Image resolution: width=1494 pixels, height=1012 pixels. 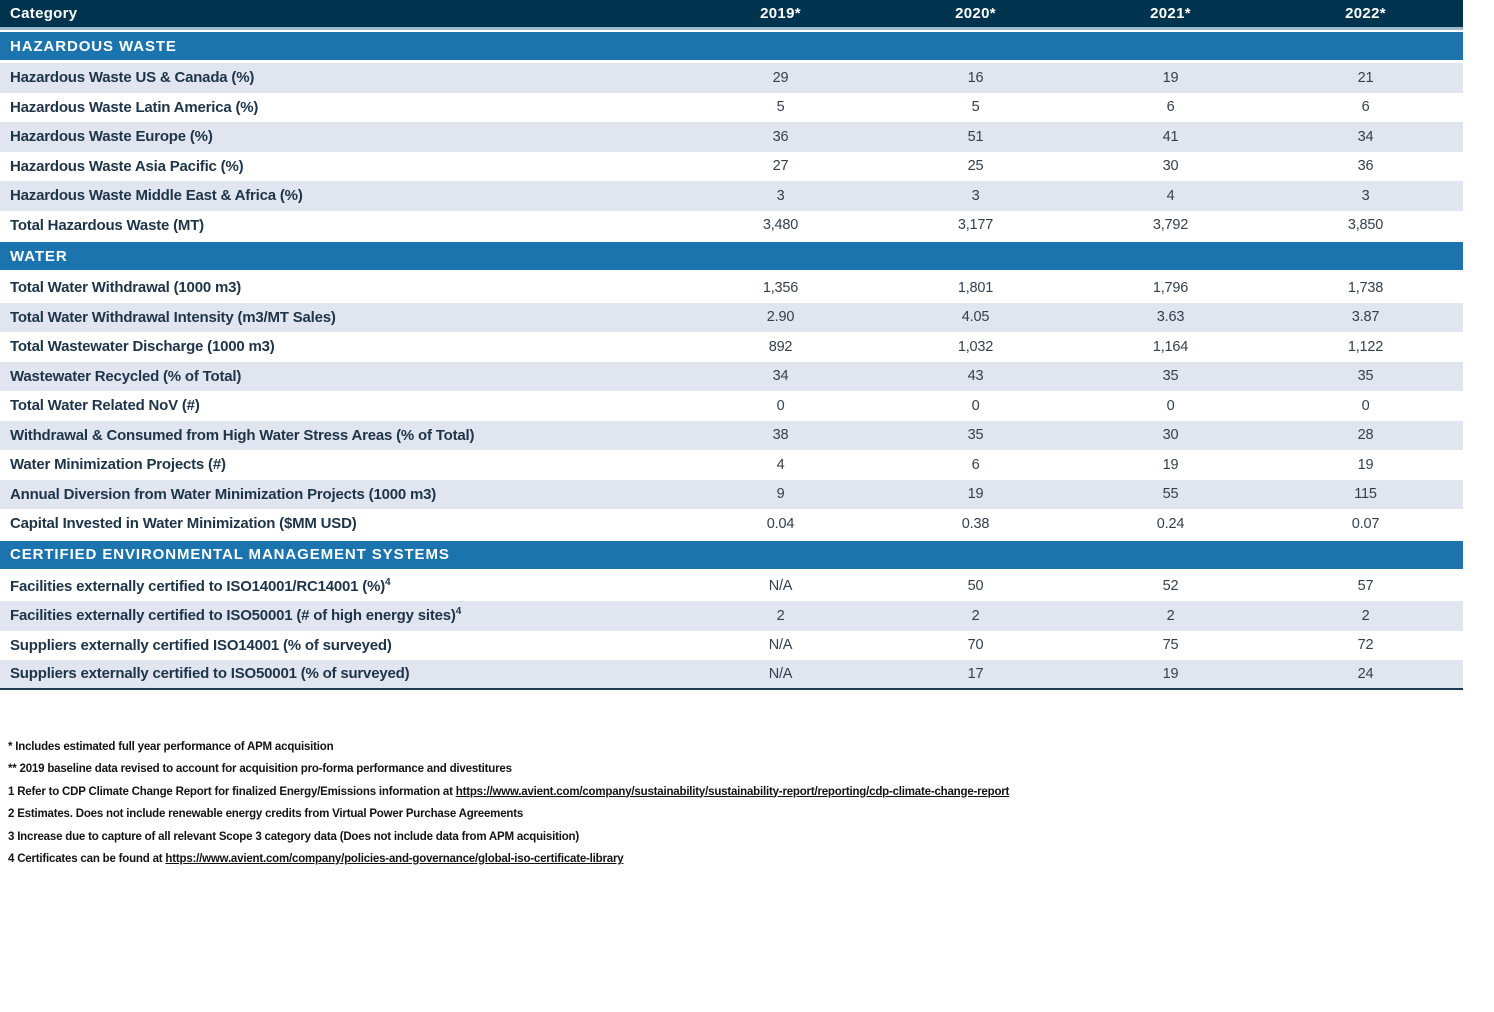 I want to click on row-value: 57, so click(x=1365, y=586).